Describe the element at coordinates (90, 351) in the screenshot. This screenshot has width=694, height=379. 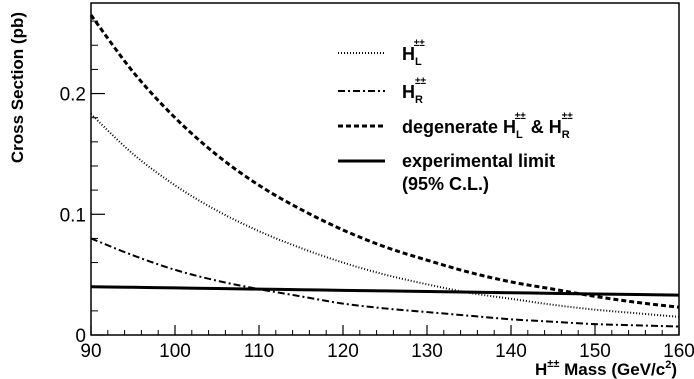
I see `x-tick-label: 90` at that location.